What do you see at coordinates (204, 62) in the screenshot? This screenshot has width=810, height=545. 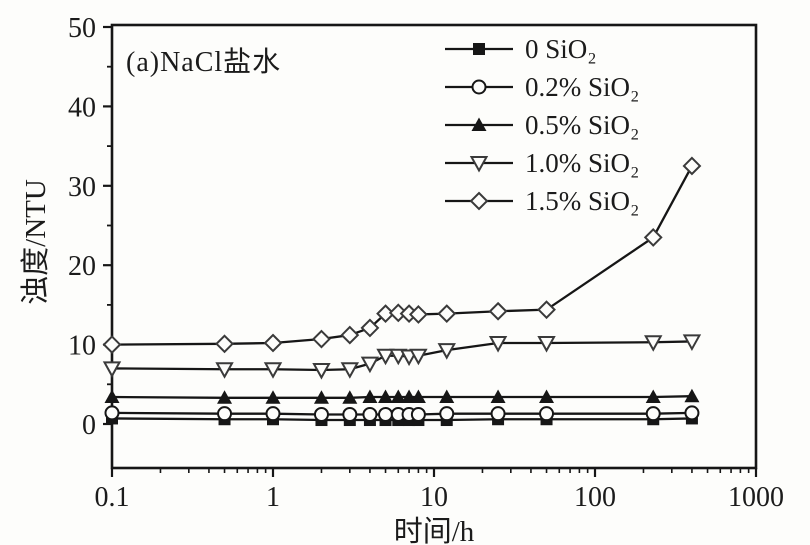 I see `plot-annotation: (a)NaCl盐水` at bounding box center [204, 62].